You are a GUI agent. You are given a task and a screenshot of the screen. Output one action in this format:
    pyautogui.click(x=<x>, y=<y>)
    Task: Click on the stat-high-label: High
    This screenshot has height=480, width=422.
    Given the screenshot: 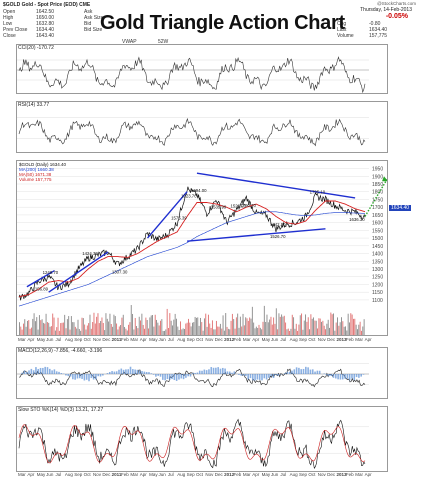 What is the action you would take?
    pyautogui.click(x=8, y=18)
    